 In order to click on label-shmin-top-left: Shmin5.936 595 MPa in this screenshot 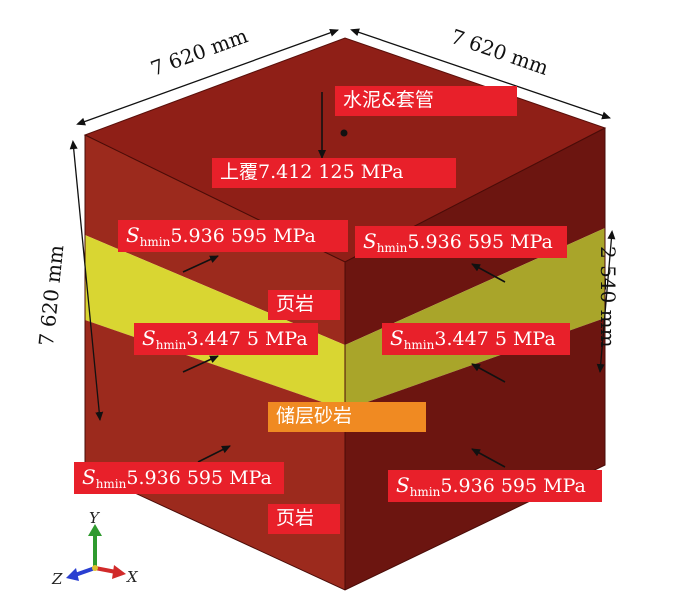, I will do `click(233, 236)`.